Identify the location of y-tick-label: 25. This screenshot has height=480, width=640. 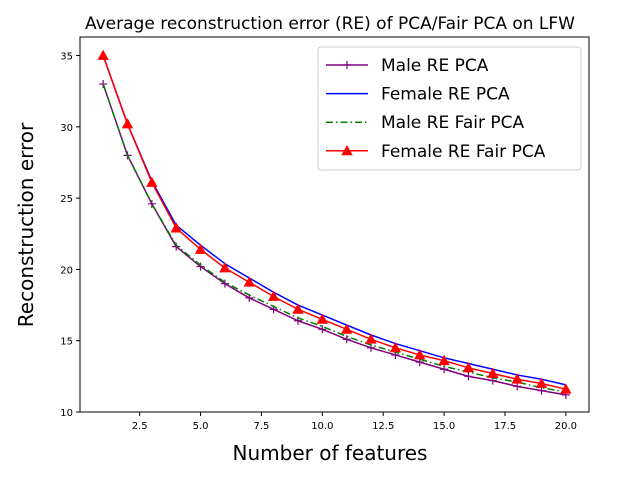
(66, 199).